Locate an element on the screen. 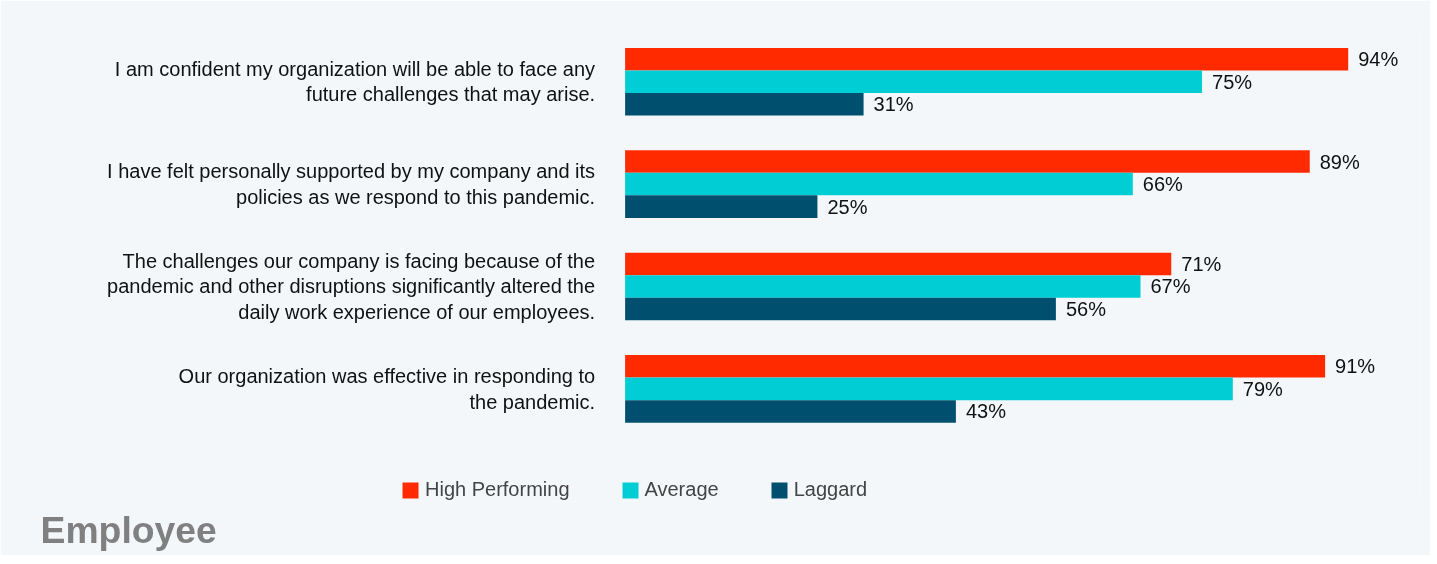 The width and height of the screenshot is (1437, 564). data-label: 79% is located at coordinates (1263, 388).